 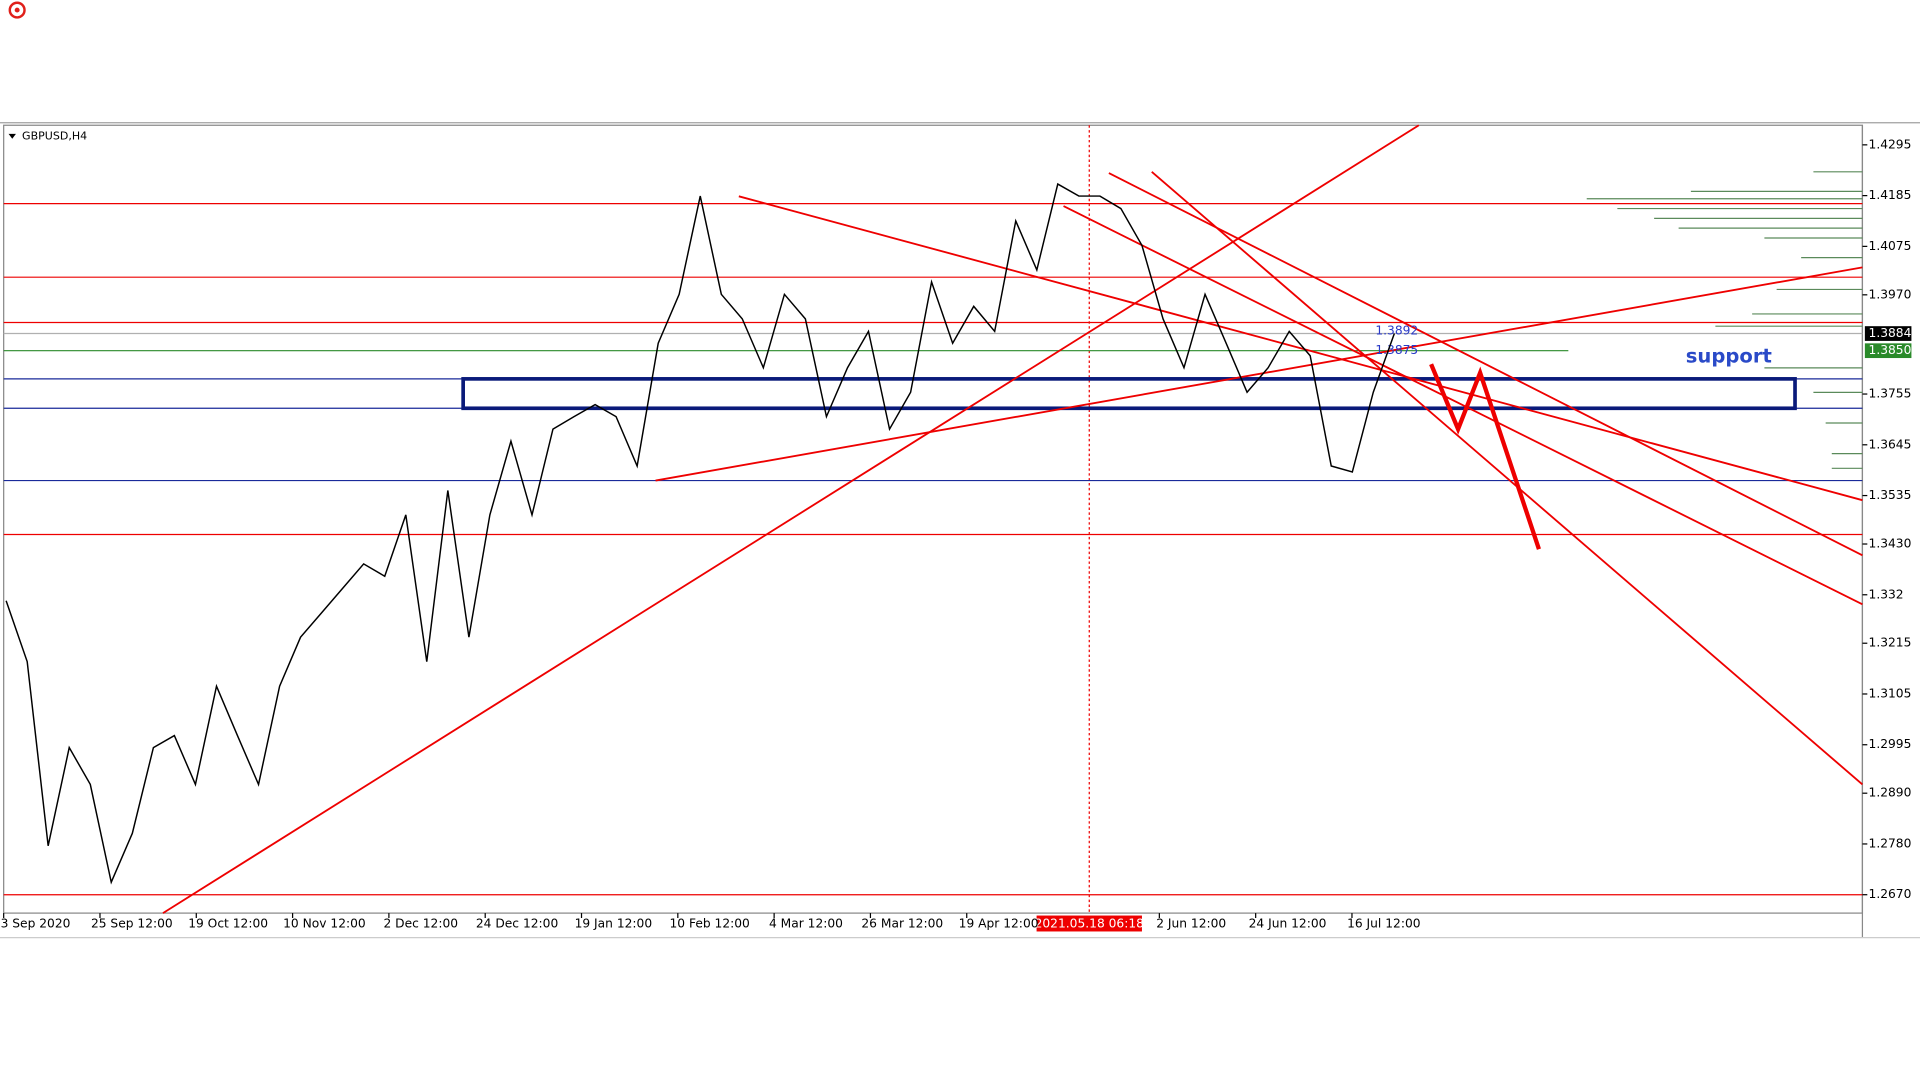 I want to click on crosshair-tag-bg, so click(x=1089, y=923).